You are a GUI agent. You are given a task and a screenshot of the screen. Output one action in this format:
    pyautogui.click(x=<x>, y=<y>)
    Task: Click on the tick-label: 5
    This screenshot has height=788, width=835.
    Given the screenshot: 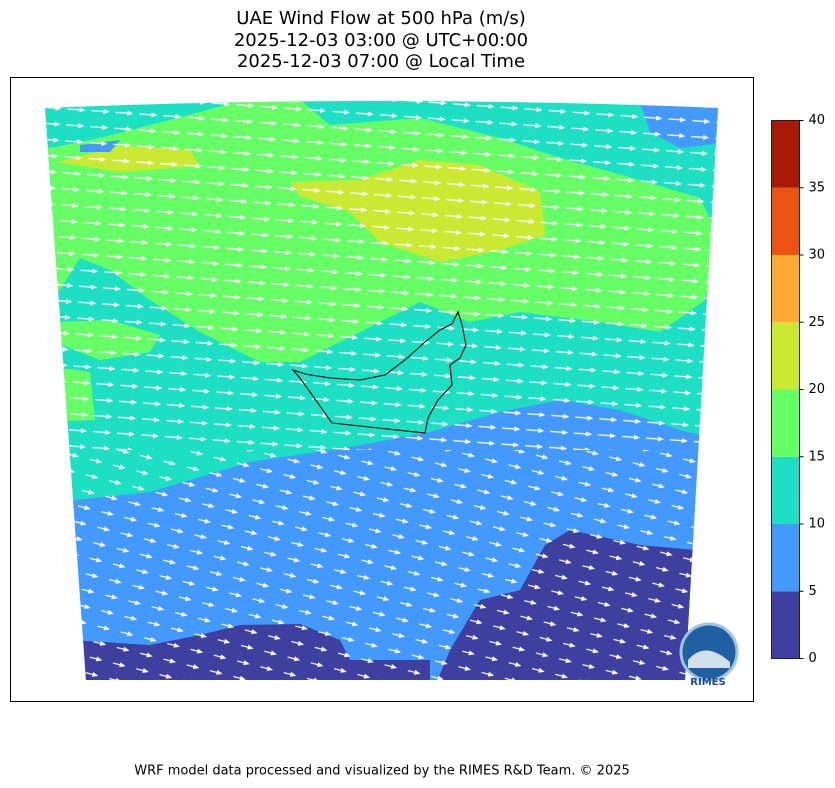 What is the action you would take?
    pyautogui.click(x=813, y=591)
    